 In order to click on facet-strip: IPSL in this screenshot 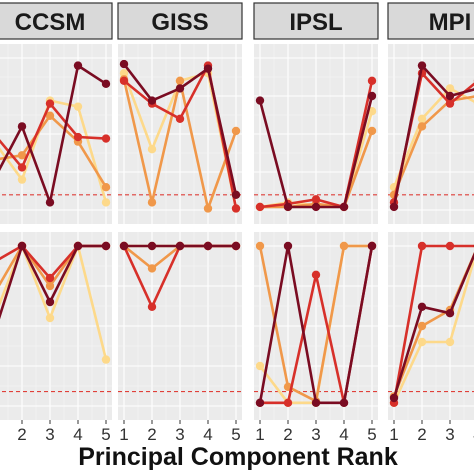, I will do `click(316, 21)`.